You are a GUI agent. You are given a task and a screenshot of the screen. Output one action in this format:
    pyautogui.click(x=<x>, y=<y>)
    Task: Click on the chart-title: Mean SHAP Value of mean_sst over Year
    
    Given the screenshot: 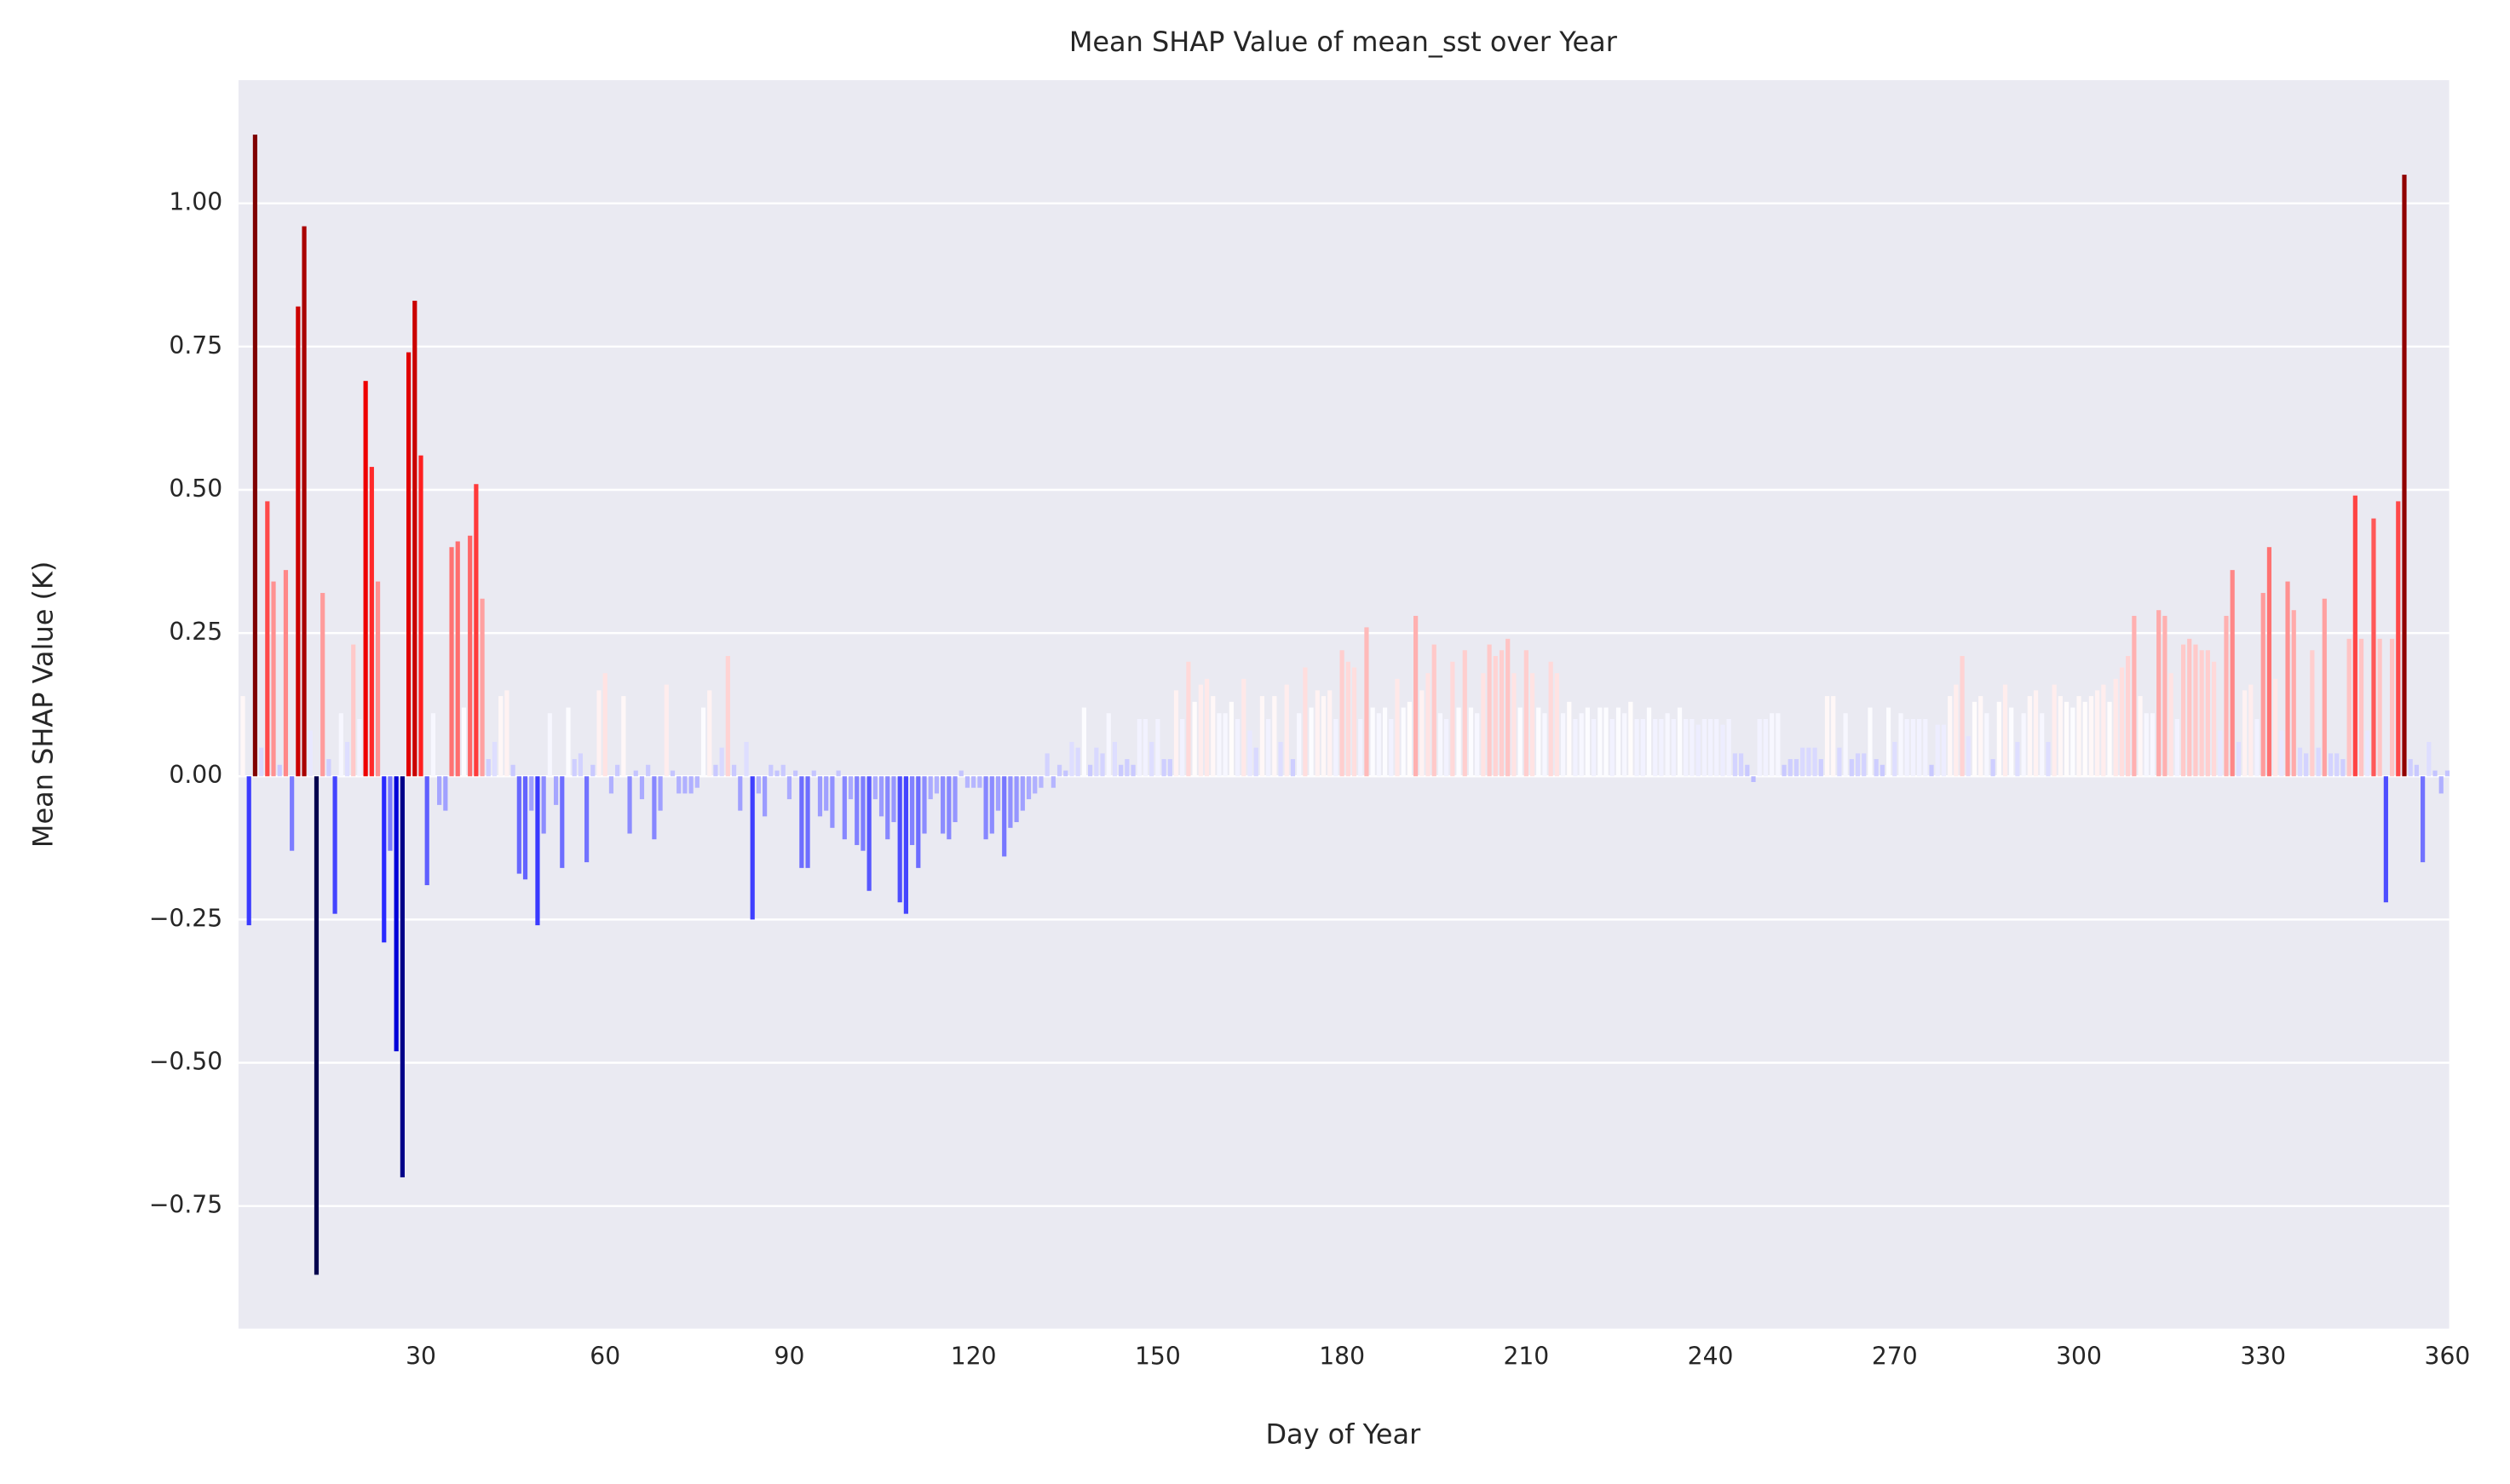 What is the action you would take?
    pyautogui.click(x=1343, y=42)
    